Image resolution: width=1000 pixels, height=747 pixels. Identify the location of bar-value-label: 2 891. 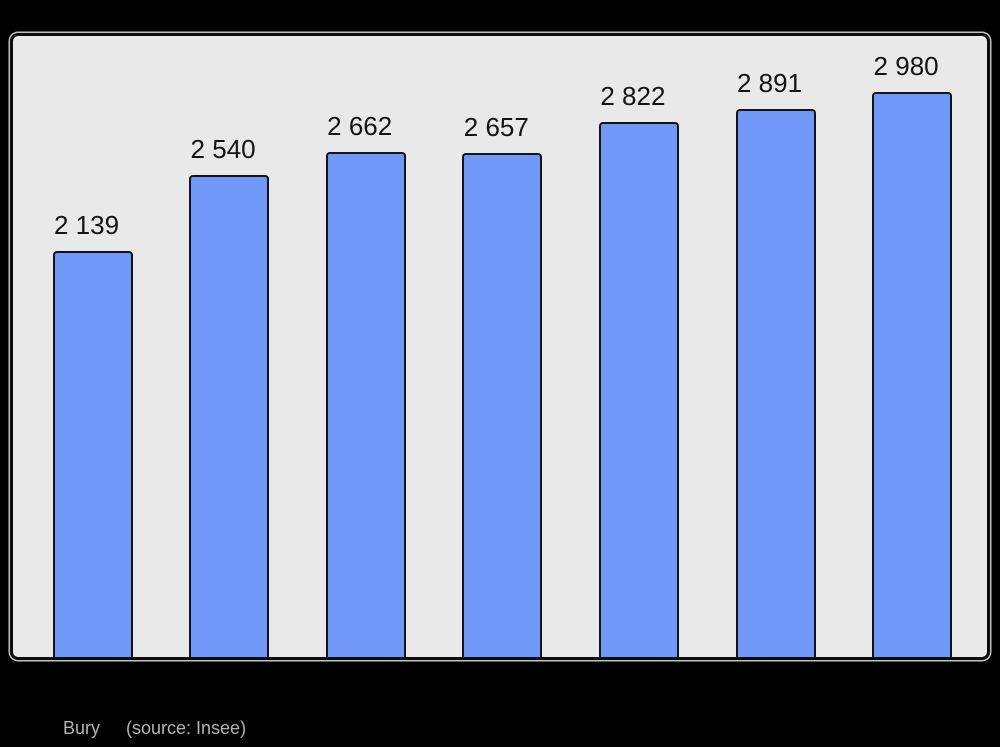
(769, 83).